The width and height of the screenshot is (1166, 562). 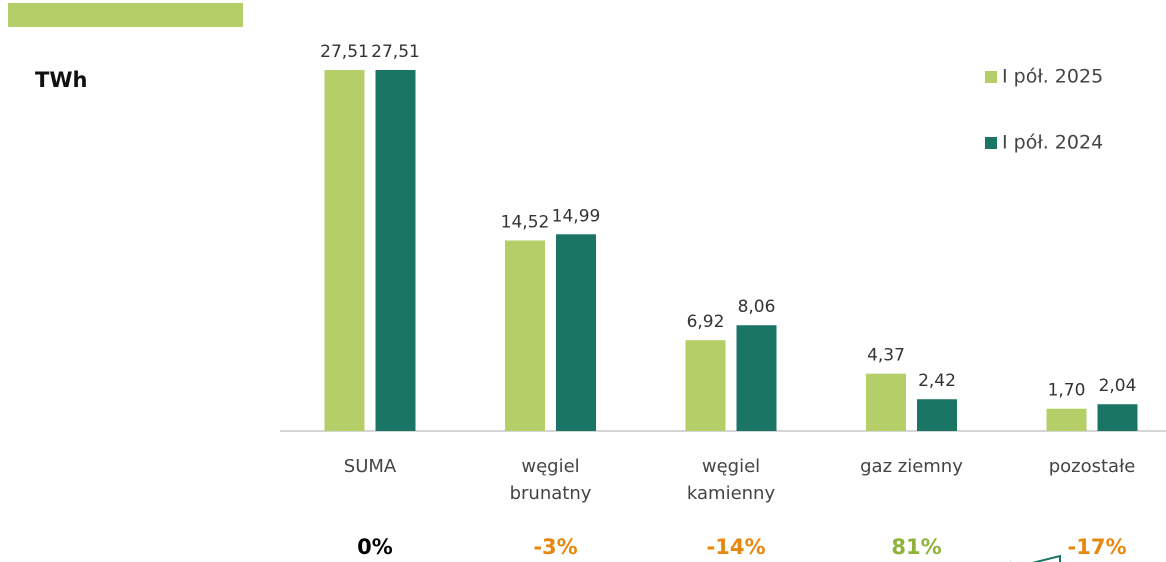 I want to click on x-tick-label: kamienny, so click(x=731, y=493).